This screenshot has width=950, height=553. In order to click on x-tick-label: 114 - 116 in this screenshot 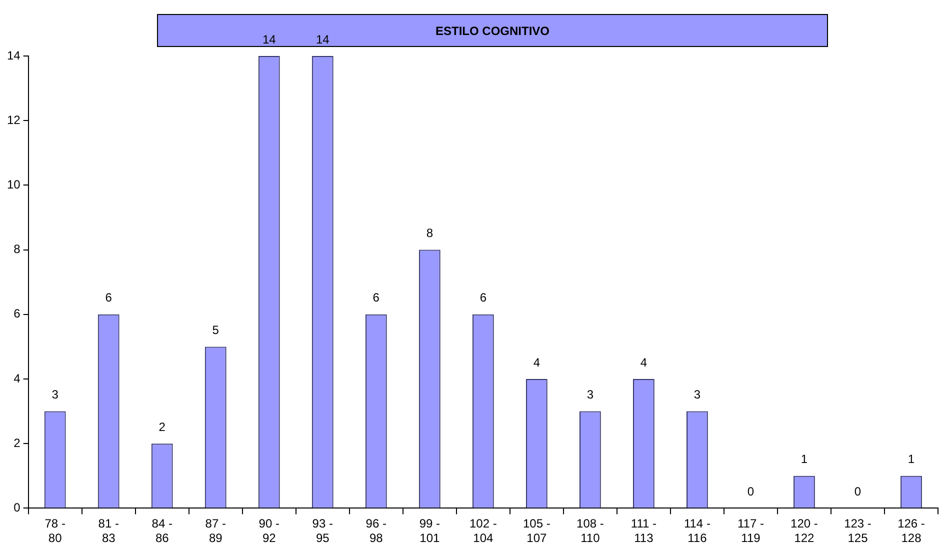, I will do `click(697, 531)`.